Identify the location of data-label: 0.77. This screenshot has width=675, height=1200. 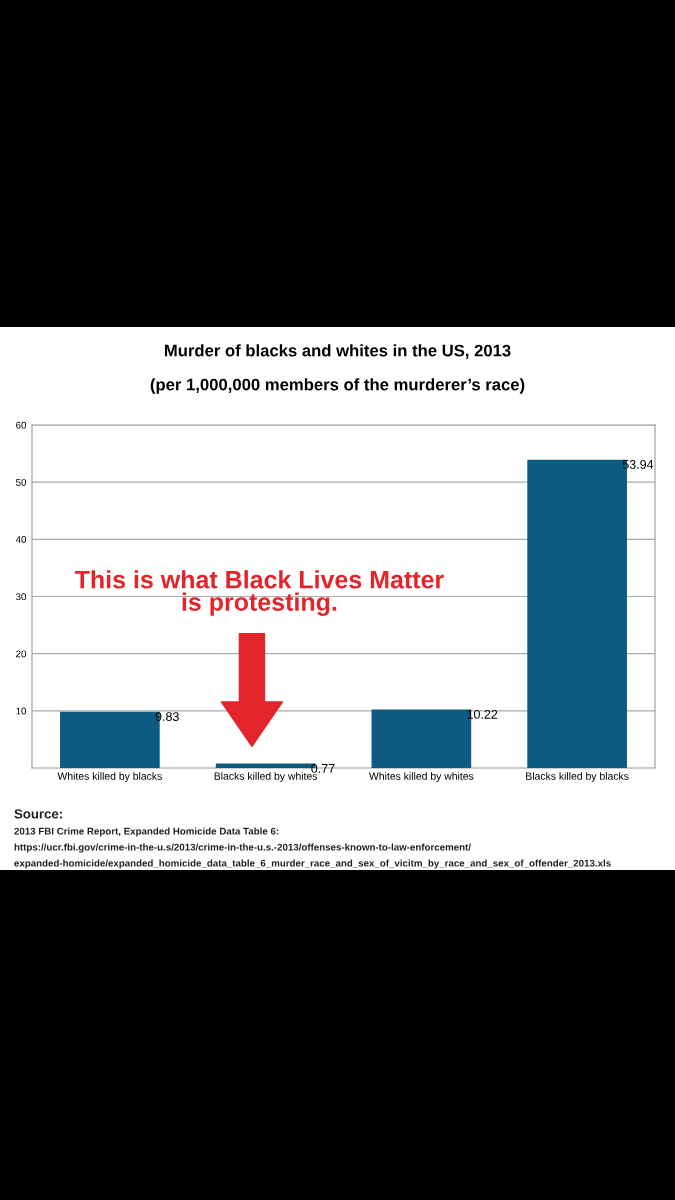
(323, 768).